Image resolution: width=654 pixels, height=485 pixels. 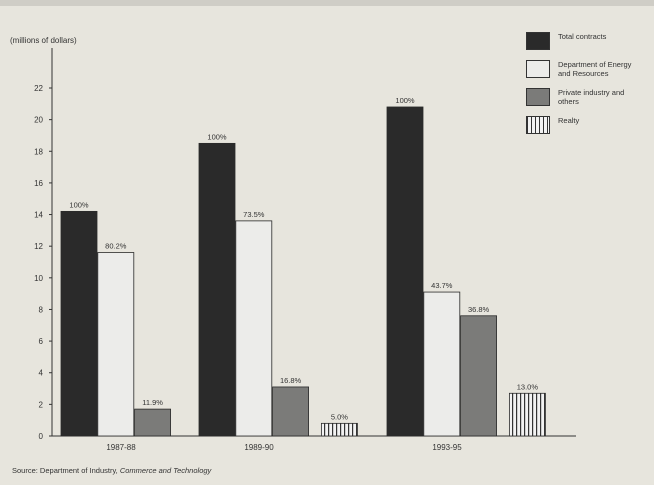 I want to click on y-tick-label: 16, so click(x=38, y=183).